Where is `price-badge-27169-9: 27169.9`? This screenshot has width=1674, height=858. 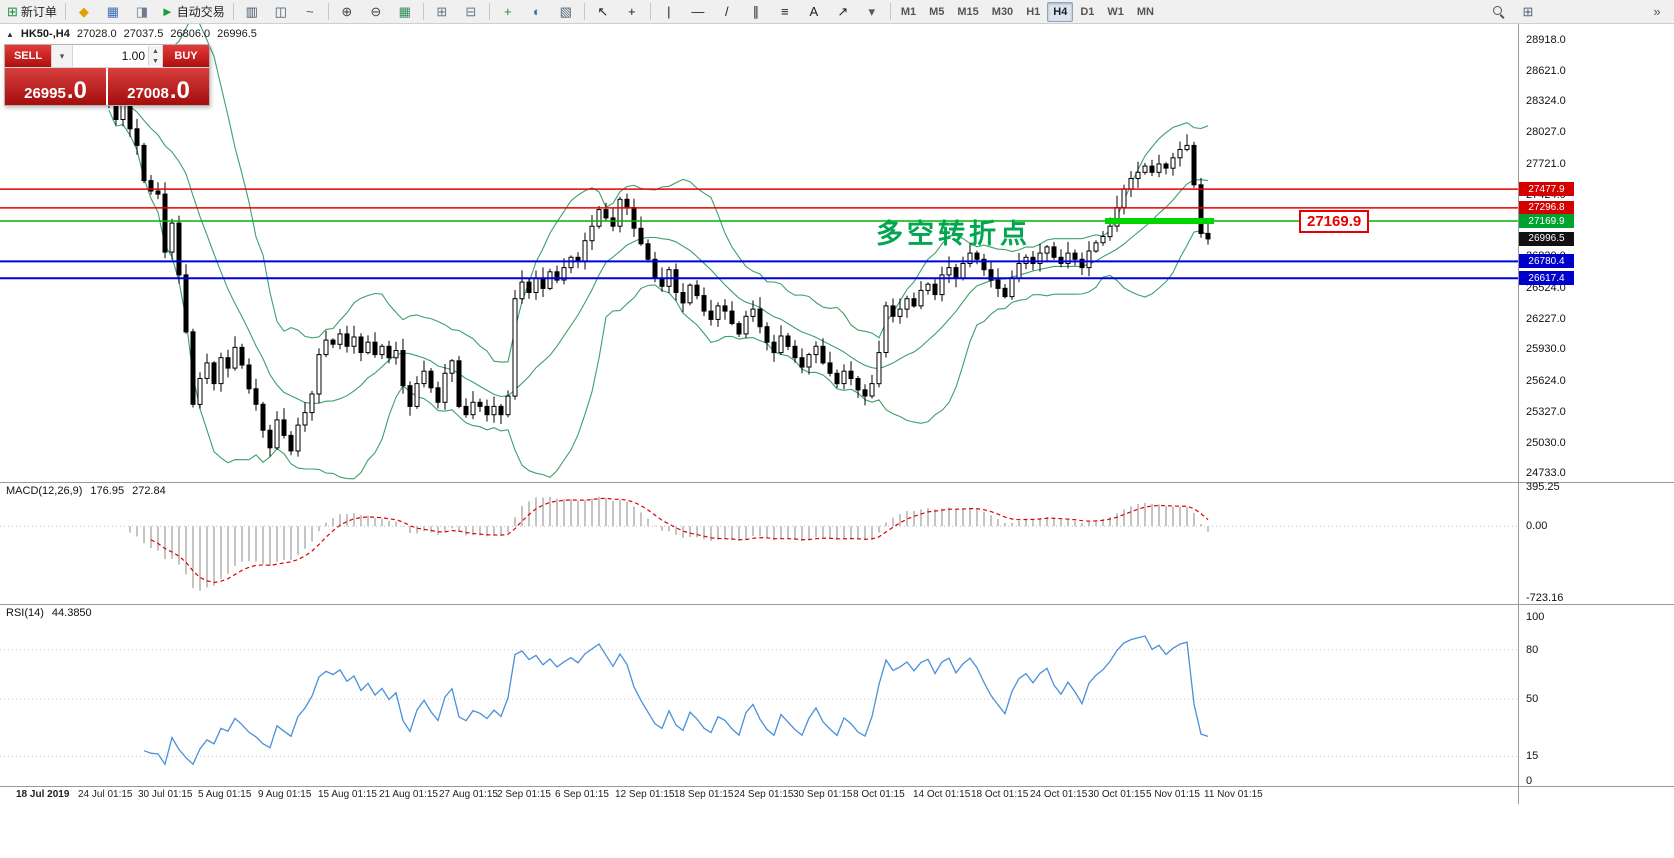 price-badge-27169-9: 27169.9 is located at coordinates (1546, 221).